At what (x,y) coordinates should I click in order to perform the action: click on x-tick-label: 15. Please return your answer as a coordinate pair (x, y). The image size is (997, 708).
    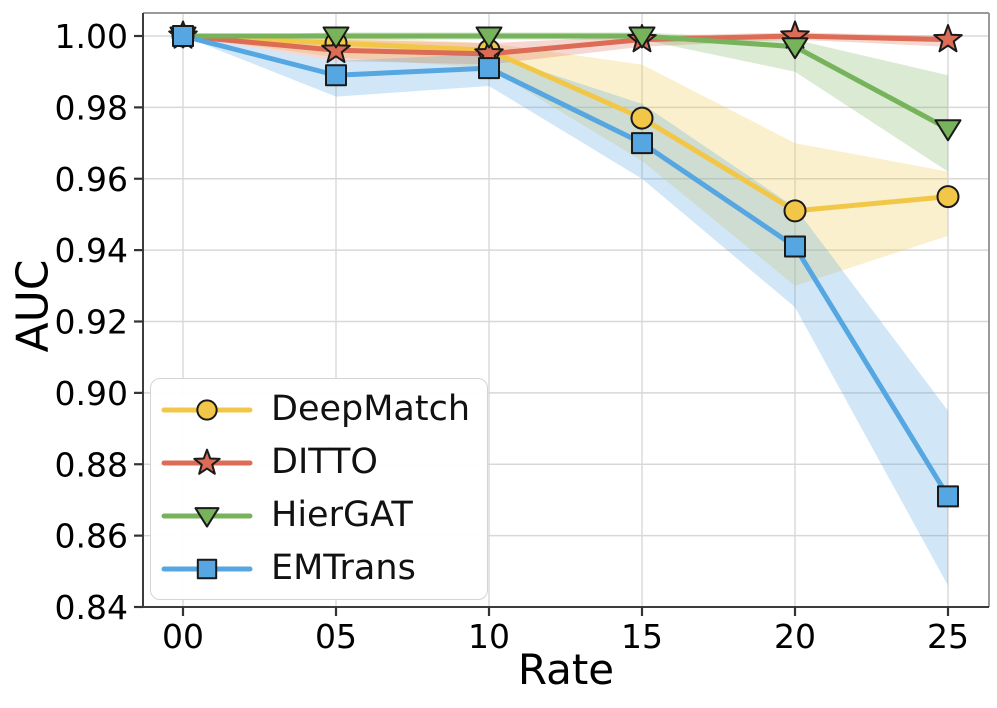
    Looking at the image, I should click on (642, 636).